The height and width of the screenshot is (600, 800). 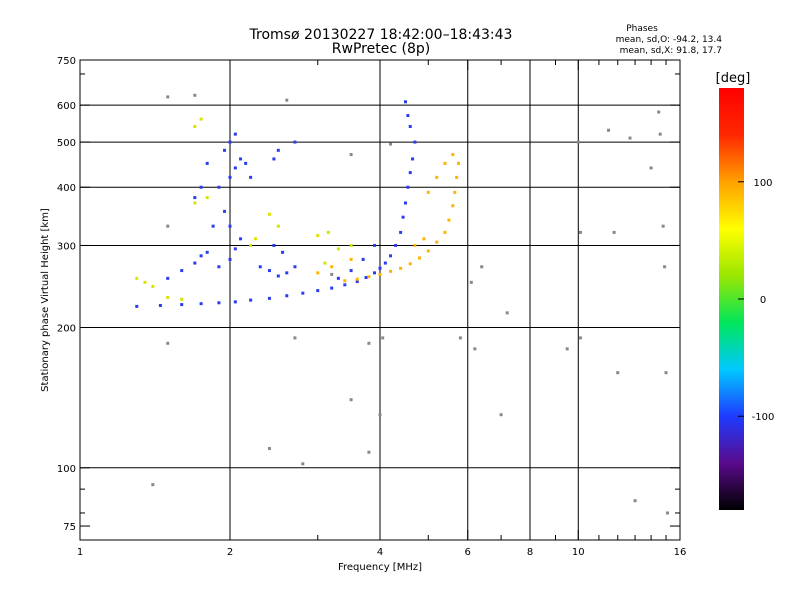 I want to click on y-tick-label: 400, so click(x=66, y=188).